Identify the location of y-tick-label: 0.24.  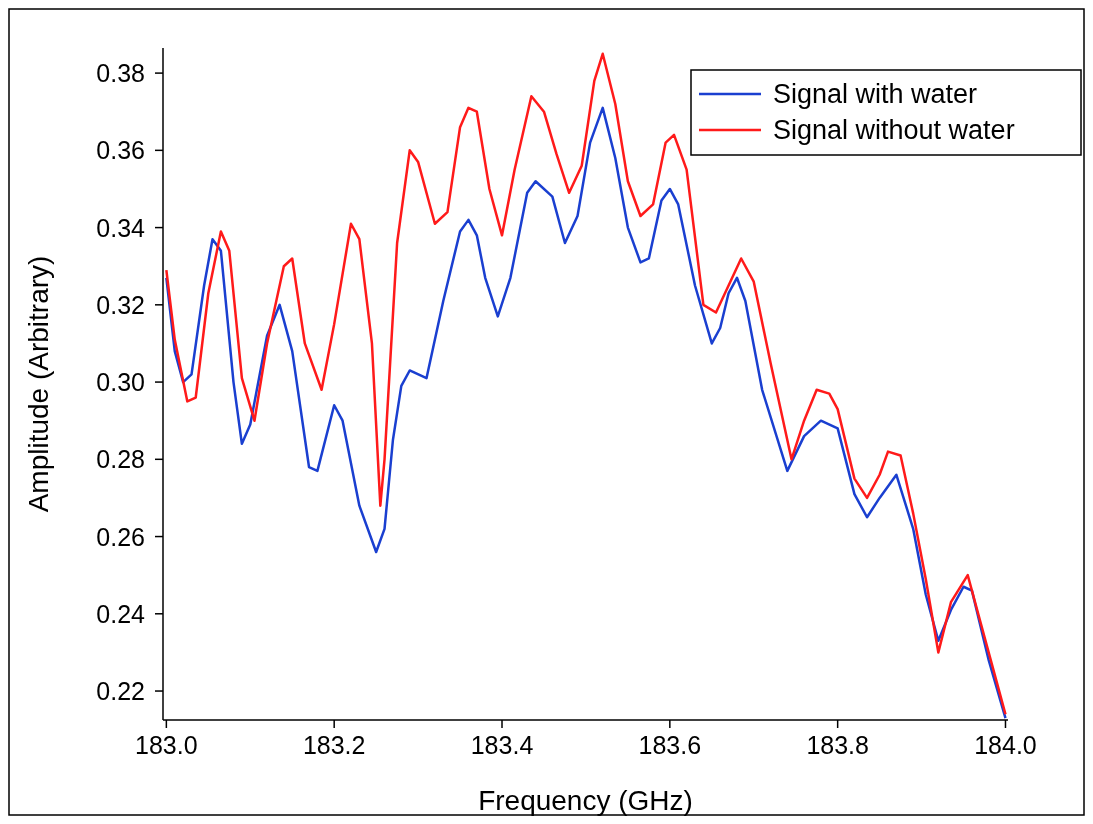
(121, 613).